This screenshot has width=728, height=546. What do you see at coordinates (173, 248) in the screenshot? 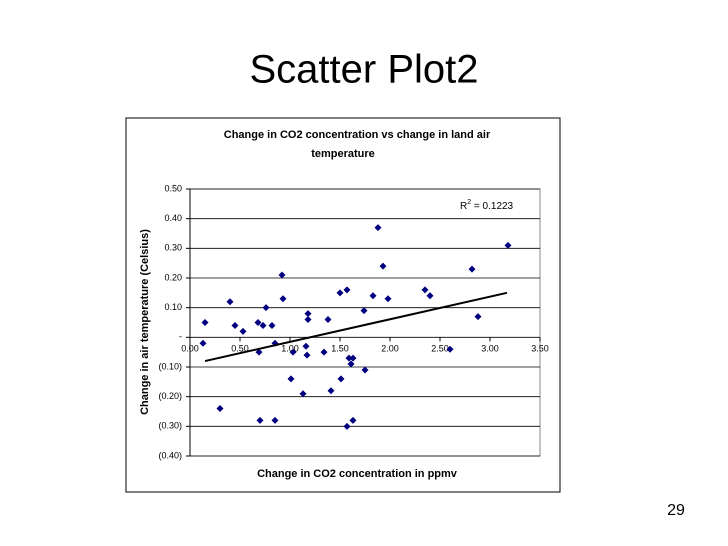
I see `y-tick-label: 0.30` at bounding box center [173, 248].